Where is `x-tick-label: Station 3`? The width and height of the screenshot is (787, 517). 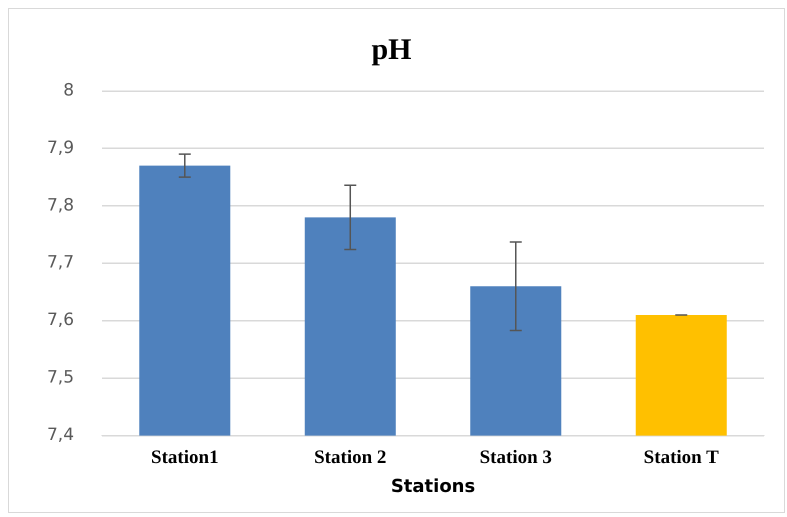
x-tick-label: Station 3 is located at coordinates (516, 457).